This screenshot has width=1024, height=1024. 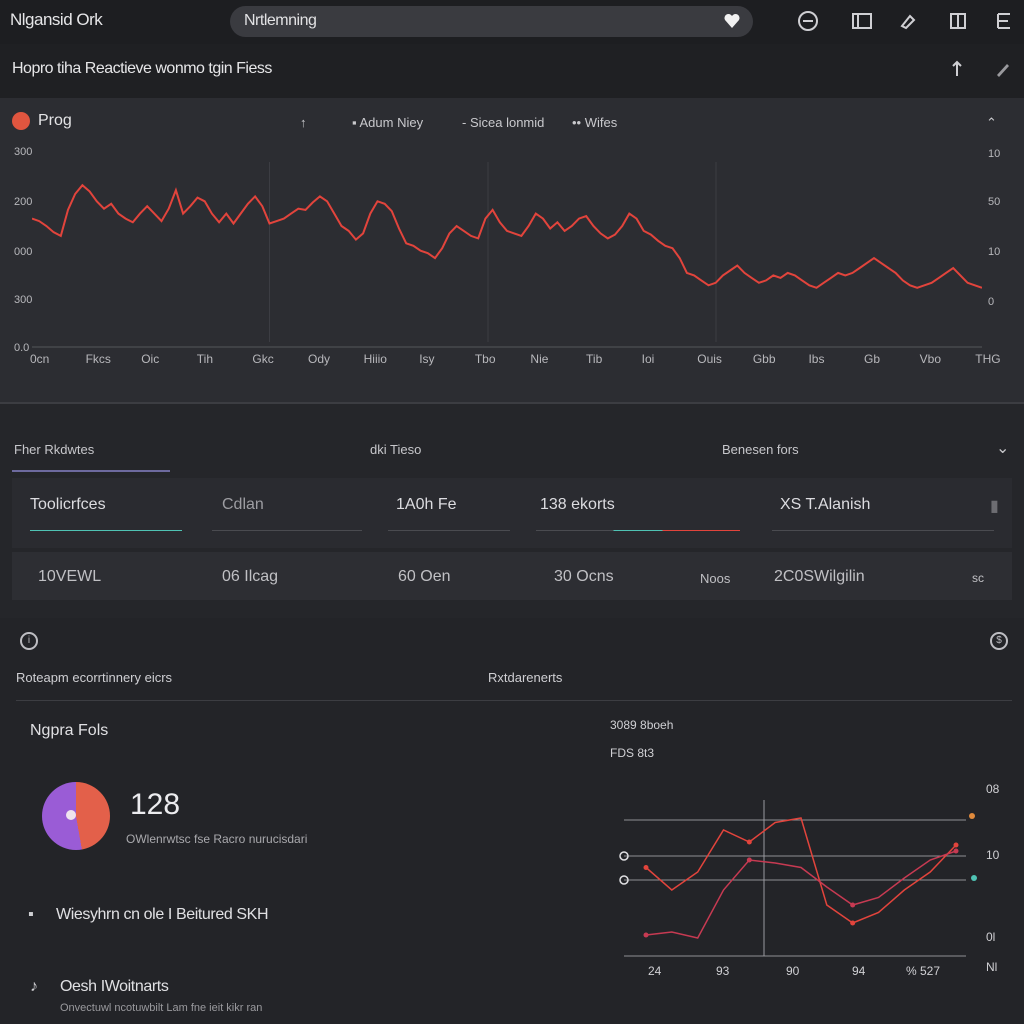 I want to click on x-tick-label: Vbo, so click(x=930, y=359).